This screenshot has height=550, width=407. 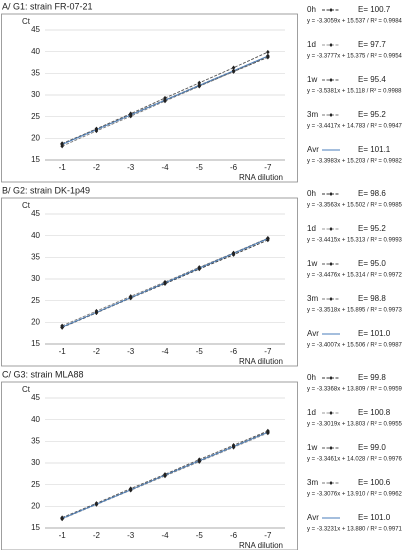 What do you see at coordinates (374, 149) in the screenshot?
I see `efficiency-label: E= 101.1` at bounding box center [374, 149].